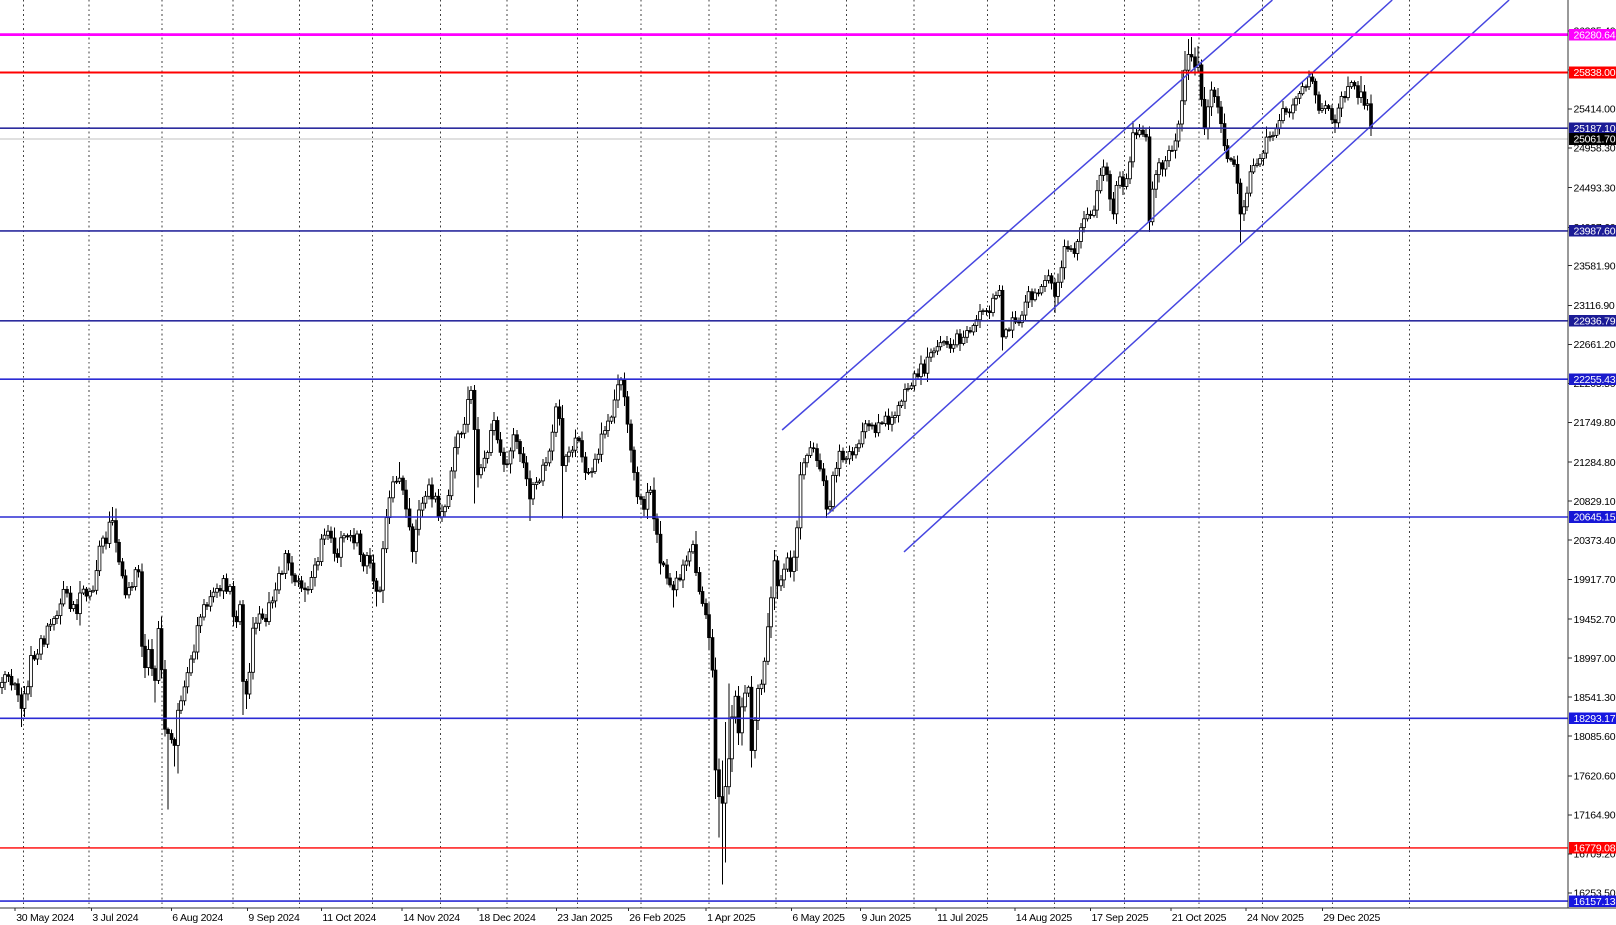 This screenshot has width=1616, height=925. What do you see at coordinates (1199, 918) in the screenshot?
I see `svg-text: 21 Oct 2025` at bounding box center [1199, 918].